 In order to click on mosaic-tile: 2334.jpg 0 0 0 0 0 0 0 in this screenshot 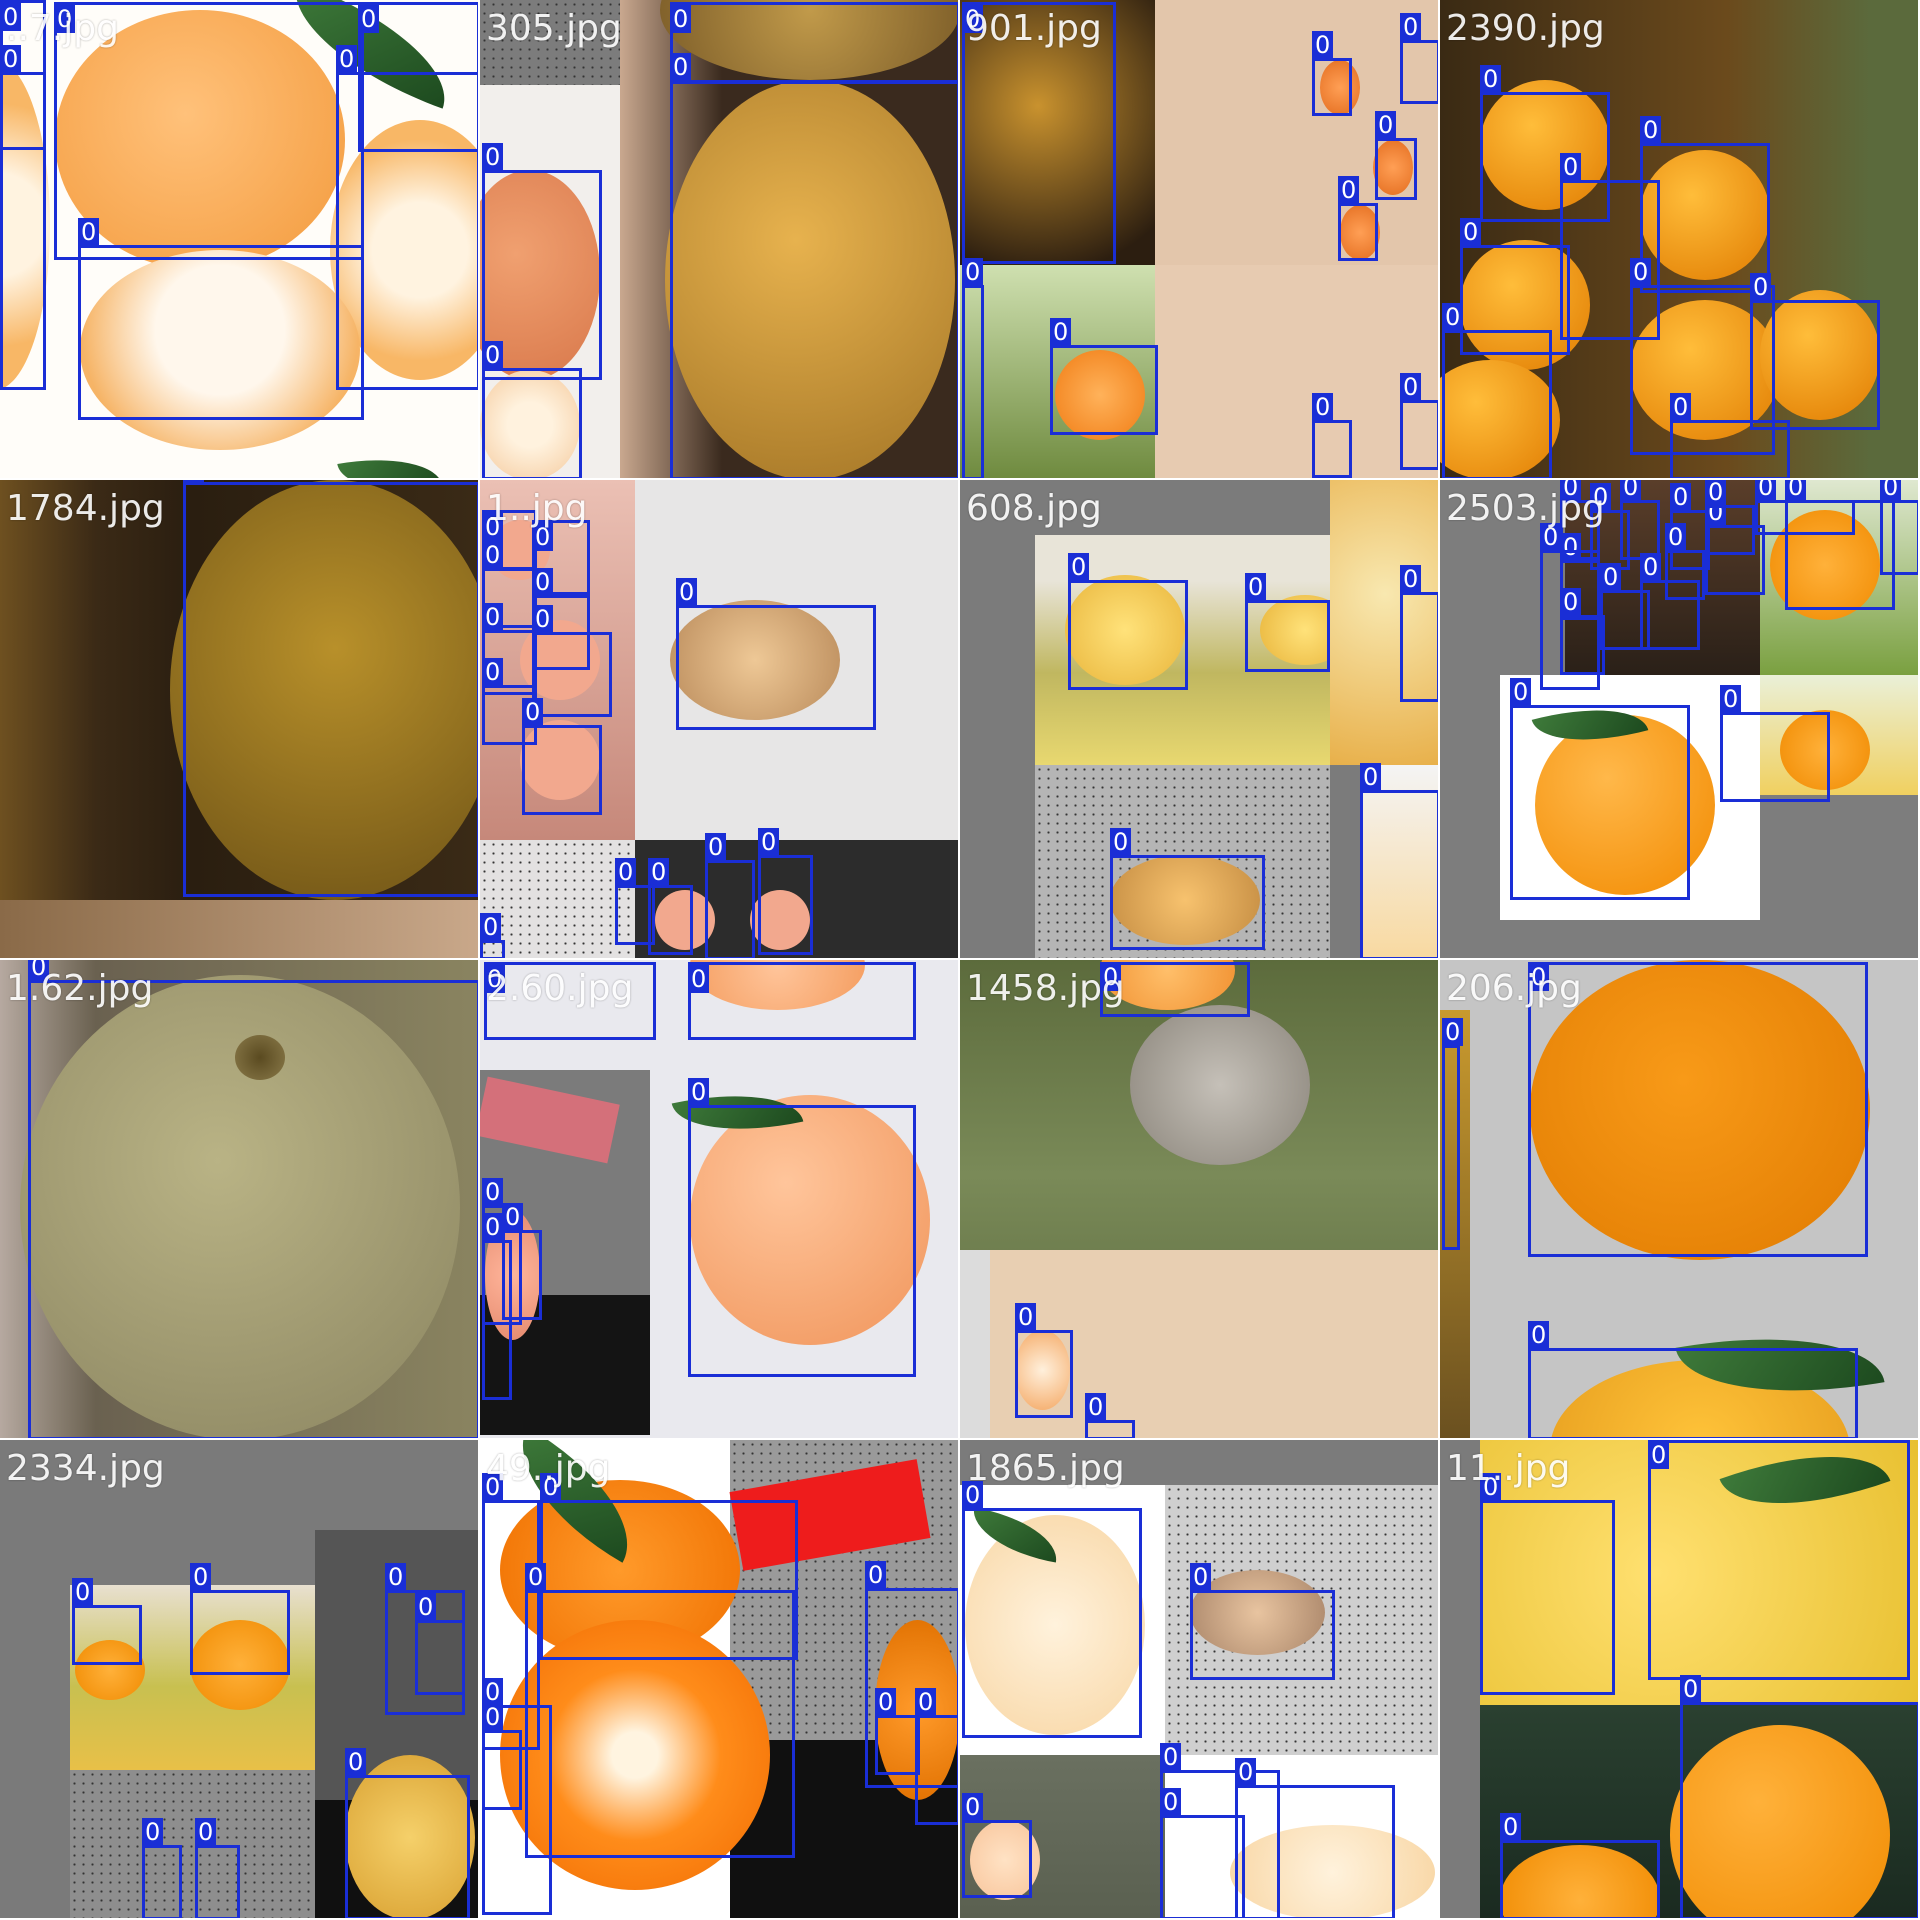, I will do `click(240, 1680)`.